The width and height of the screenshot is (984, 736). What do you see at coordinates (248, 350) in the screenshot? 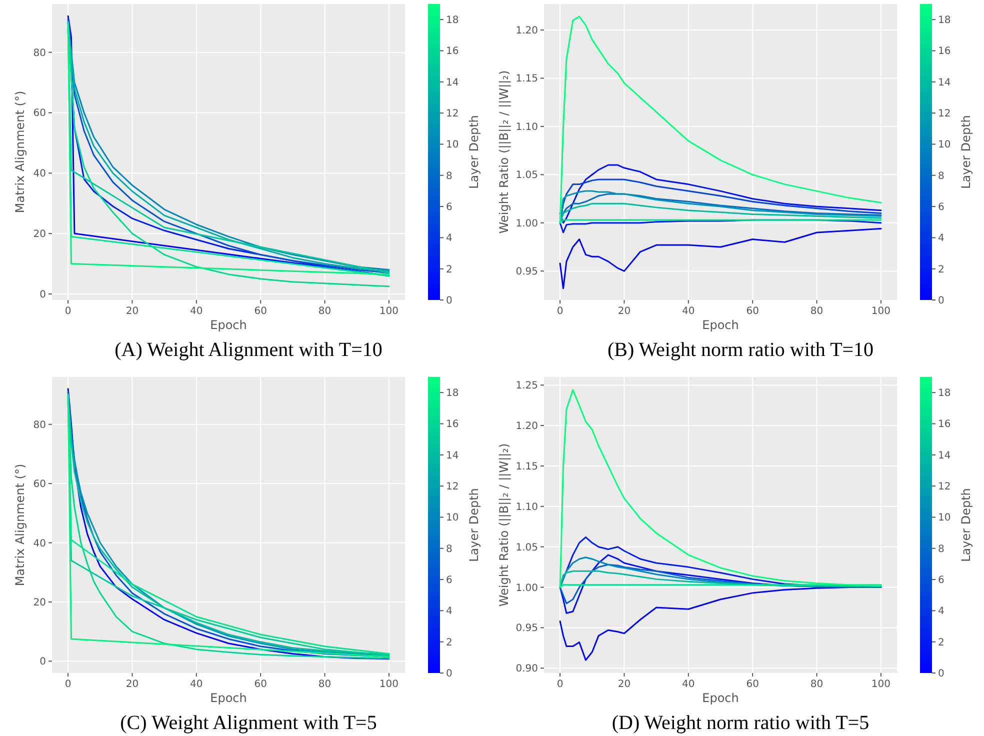
I see `text: (A) Weight Alignment with T=10` at bounding box center [248, 350].